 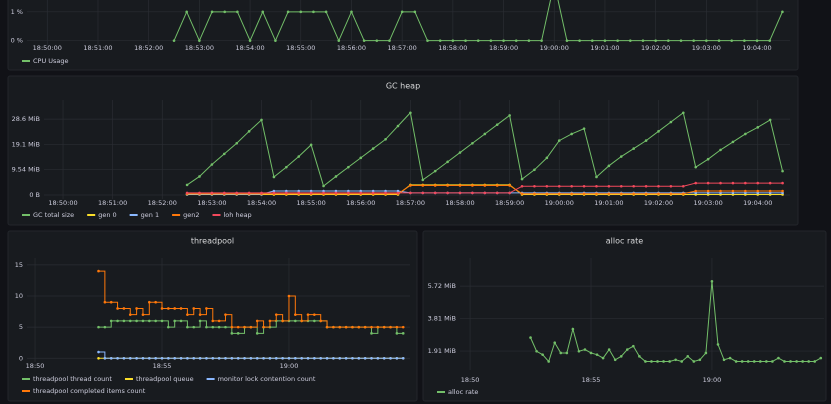 What do you see at coordinates (604, 48) in the screenshot?
I see `x-tick-label: 19:01:00` at bounding box center [604, 48].